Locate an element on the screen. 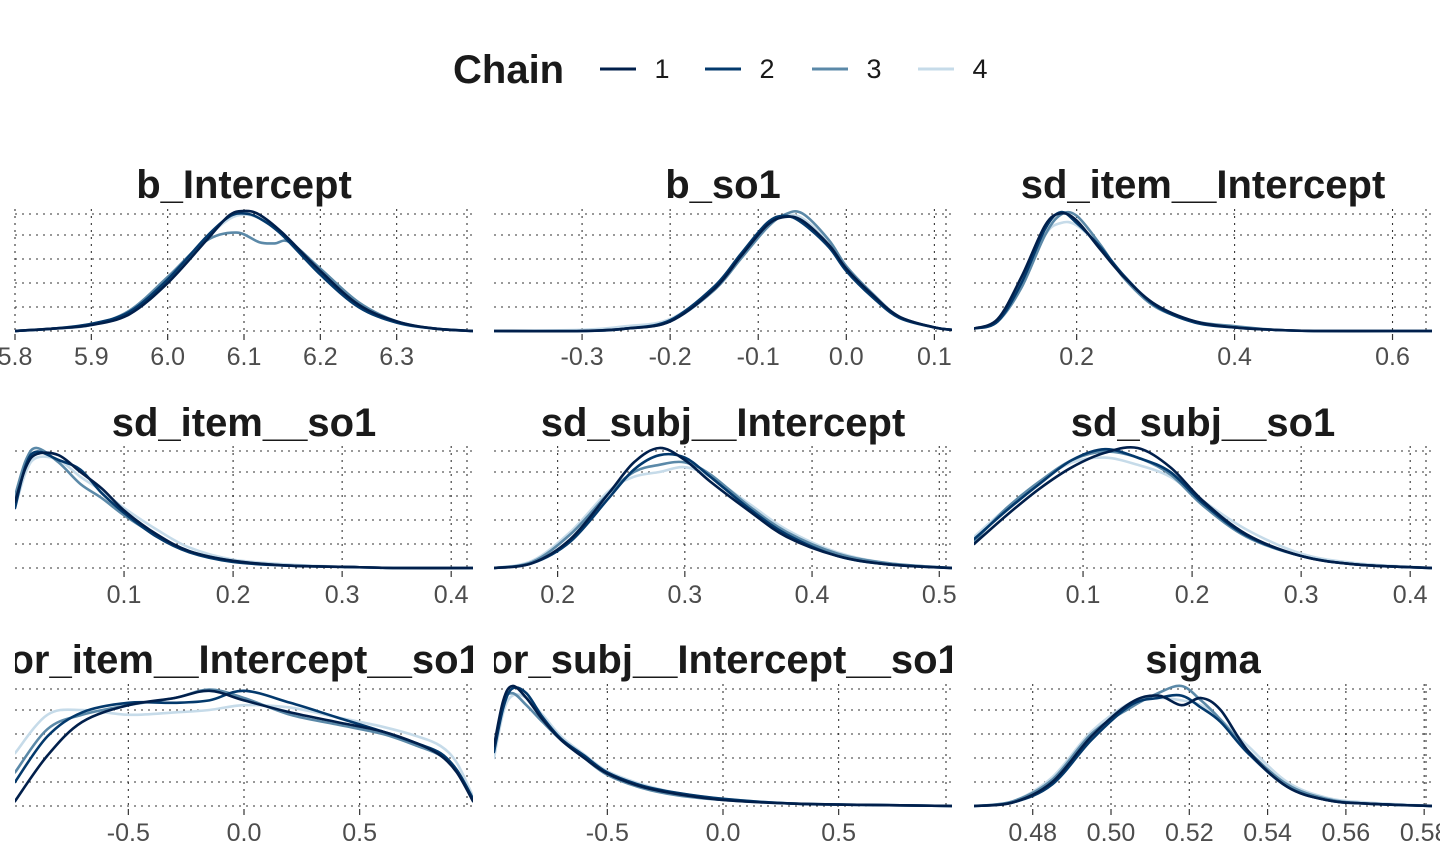  x-tick-label: 0.48 is located at coordinates (1032, 833).